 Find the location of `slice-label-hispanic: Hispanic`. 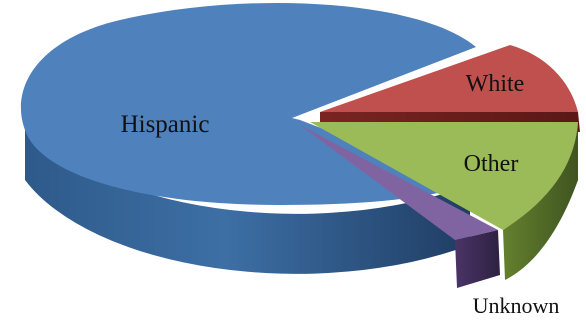

slice-label-hispanic: Hispanic is located at coordinates (165, 124).